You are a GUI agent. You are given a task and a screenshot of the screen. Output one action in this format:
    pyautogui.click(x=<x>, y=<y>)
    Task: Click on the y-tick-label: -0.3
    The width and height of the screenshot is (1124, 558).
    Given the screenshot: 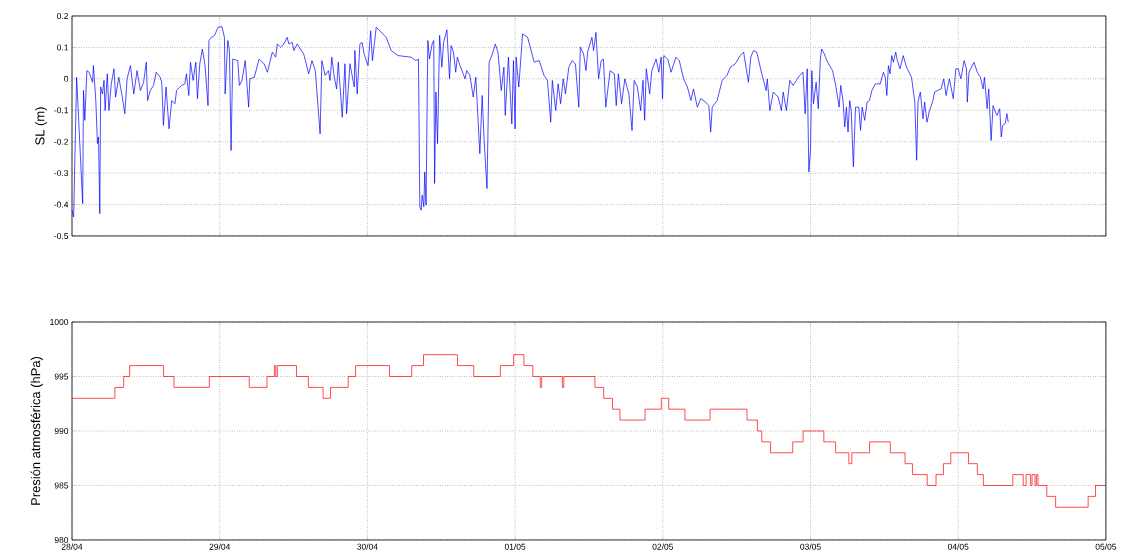 What is the action you would take?
    pyautogui.click(x=61, y=173)
    